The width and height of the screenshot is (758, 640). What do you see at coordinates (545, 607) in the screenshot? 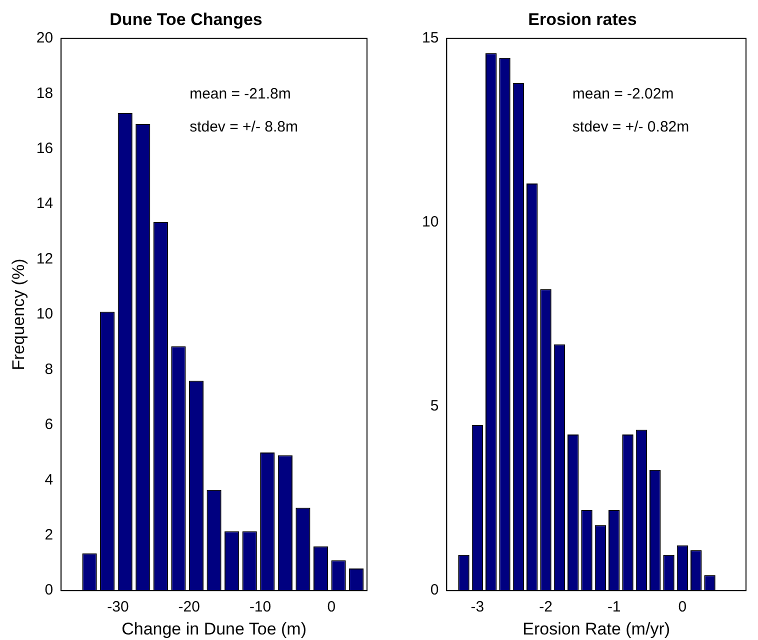
I see `x-tick-label: -2` at bounding box center [545, 607].